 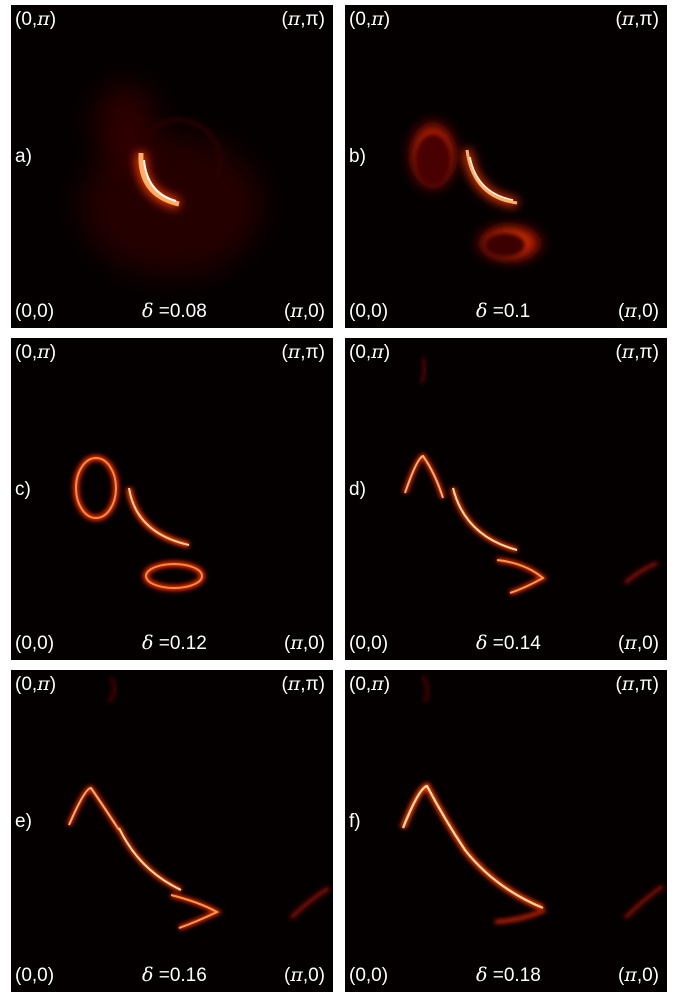 What do you see at coordinates (503, 311) in the screenshot?
I see `doping-label: δ =0.1` at bounding box center [503, 311].